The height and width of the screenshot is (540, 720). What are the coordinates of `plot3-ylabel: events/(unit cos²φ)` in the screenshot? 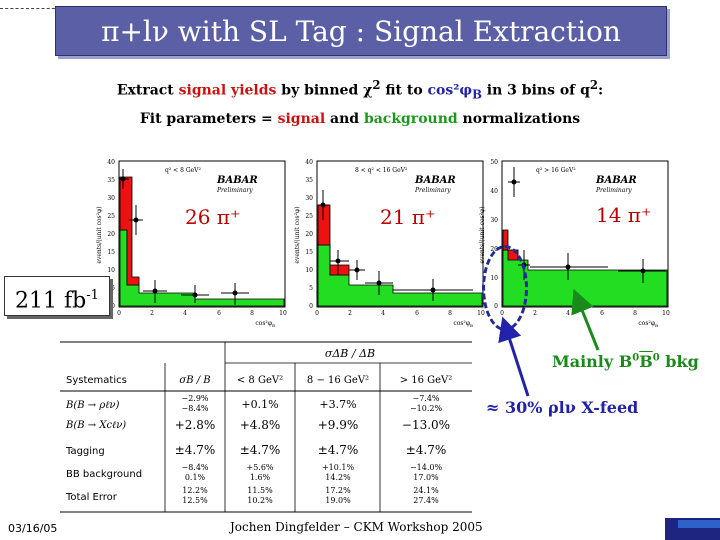 It's located at (482, 234).